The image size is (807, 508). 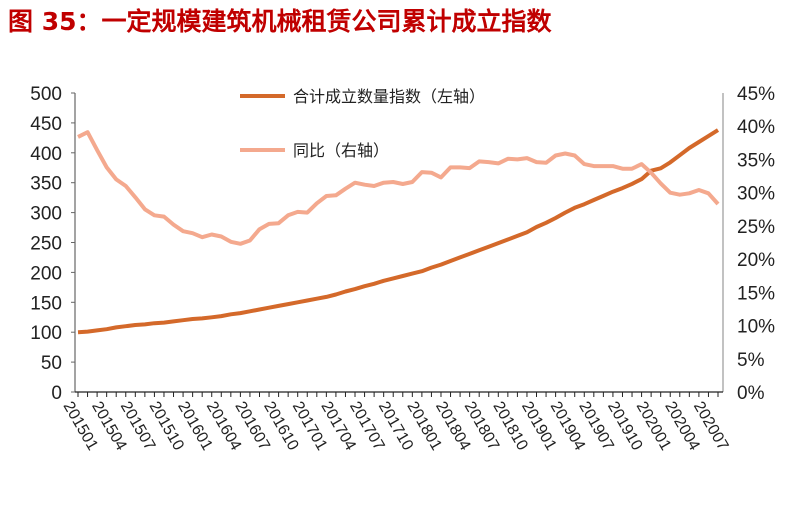 What do you see at coordinates (46, 273) in the screenshot?
I see `left-tick-label: 200` at bounding box center [46, 273].